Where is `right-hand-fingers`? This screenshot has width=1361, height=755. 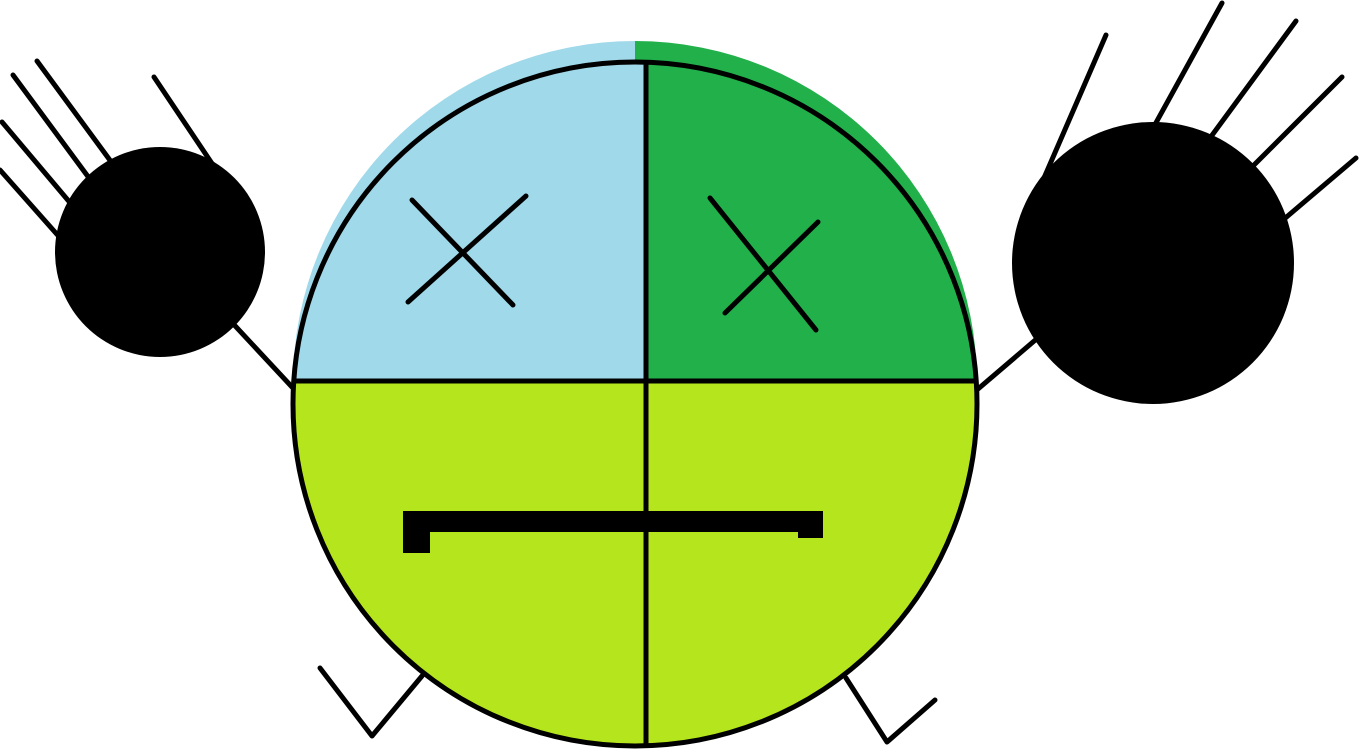
right-hand-fingers is located at coordinates (1200, 111).